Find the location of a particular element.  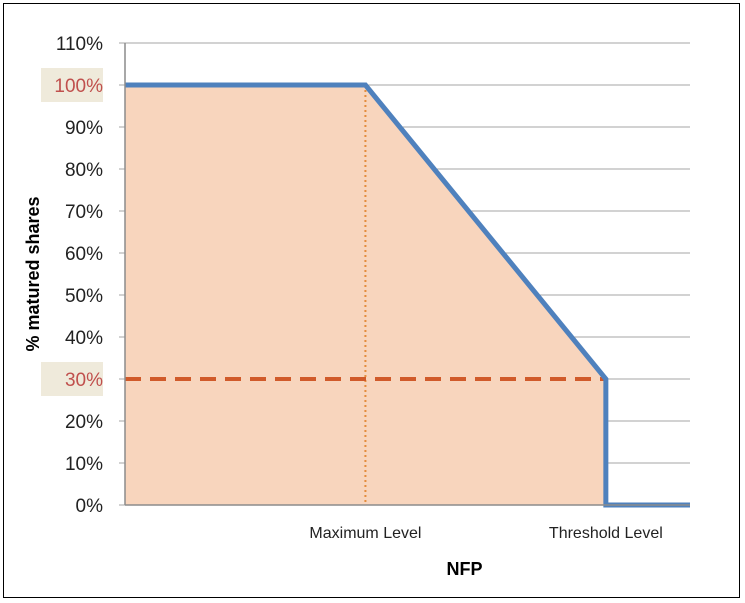

x-tick-label: Threshold Level is located at coordinates (606, 533).